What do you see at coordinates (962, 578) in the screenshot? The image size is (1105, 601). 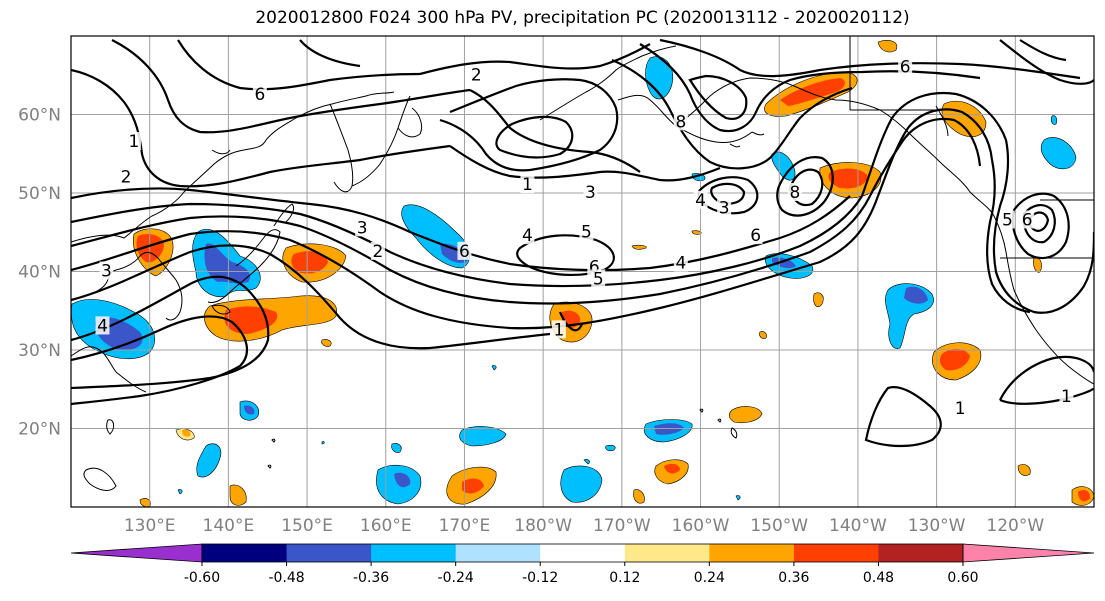 I see `colorbar-tick-label: 0.60` at bounding box center [962, 578].